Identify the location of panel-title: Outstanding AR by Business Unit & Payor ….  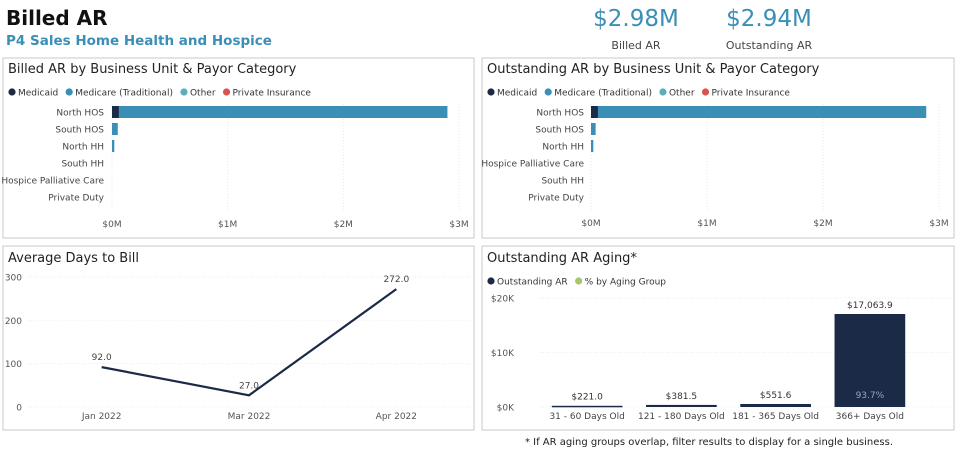
(653, 69).